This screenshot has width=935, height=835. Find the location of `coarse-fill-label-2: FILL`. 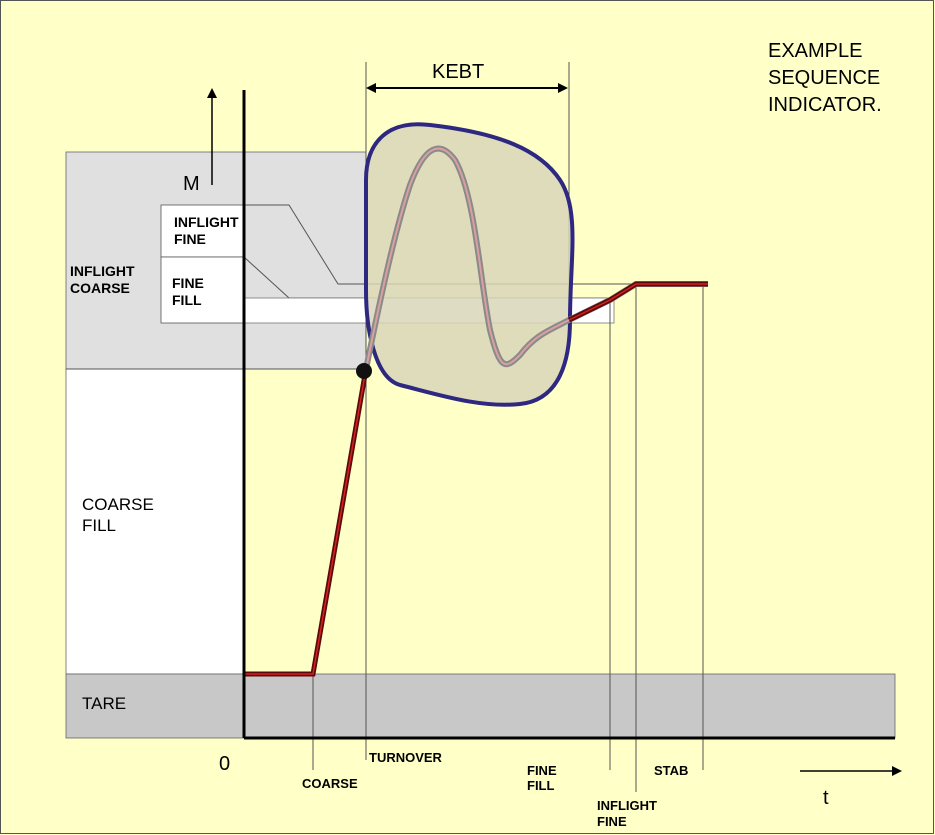

coarse-fill-label-2: FILL is located at coordinates (99, 525).